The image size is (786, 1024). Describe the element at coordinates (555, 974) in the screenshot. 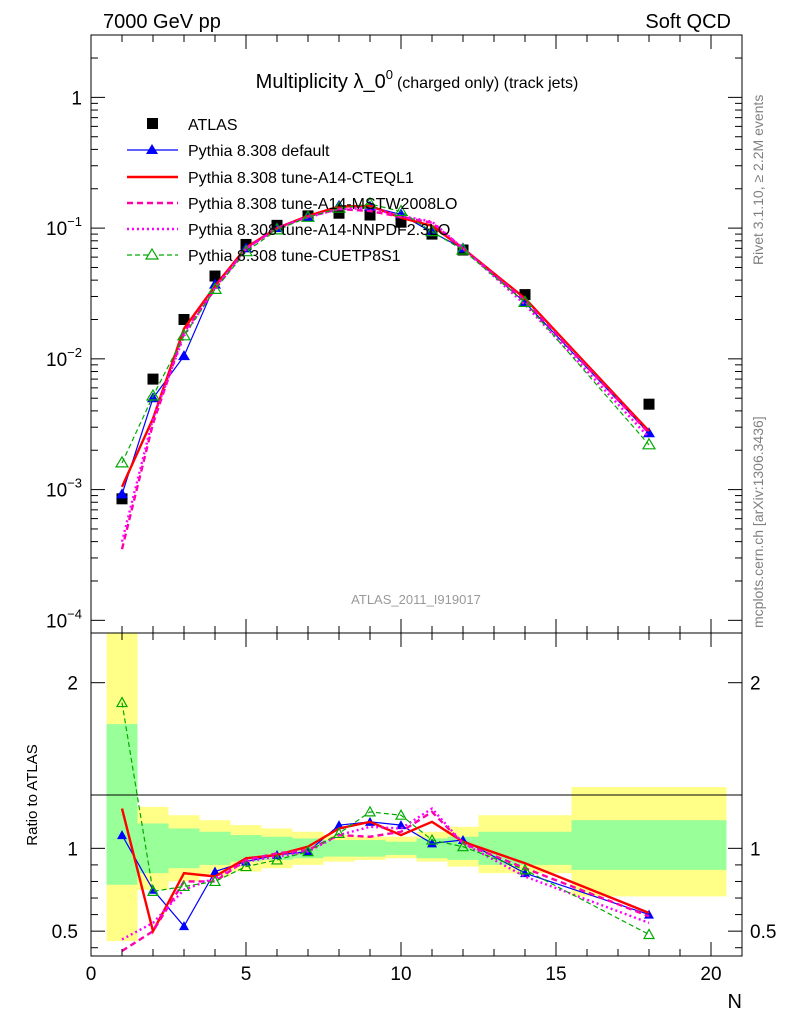

I see `x-tick-label: 15` at that location.